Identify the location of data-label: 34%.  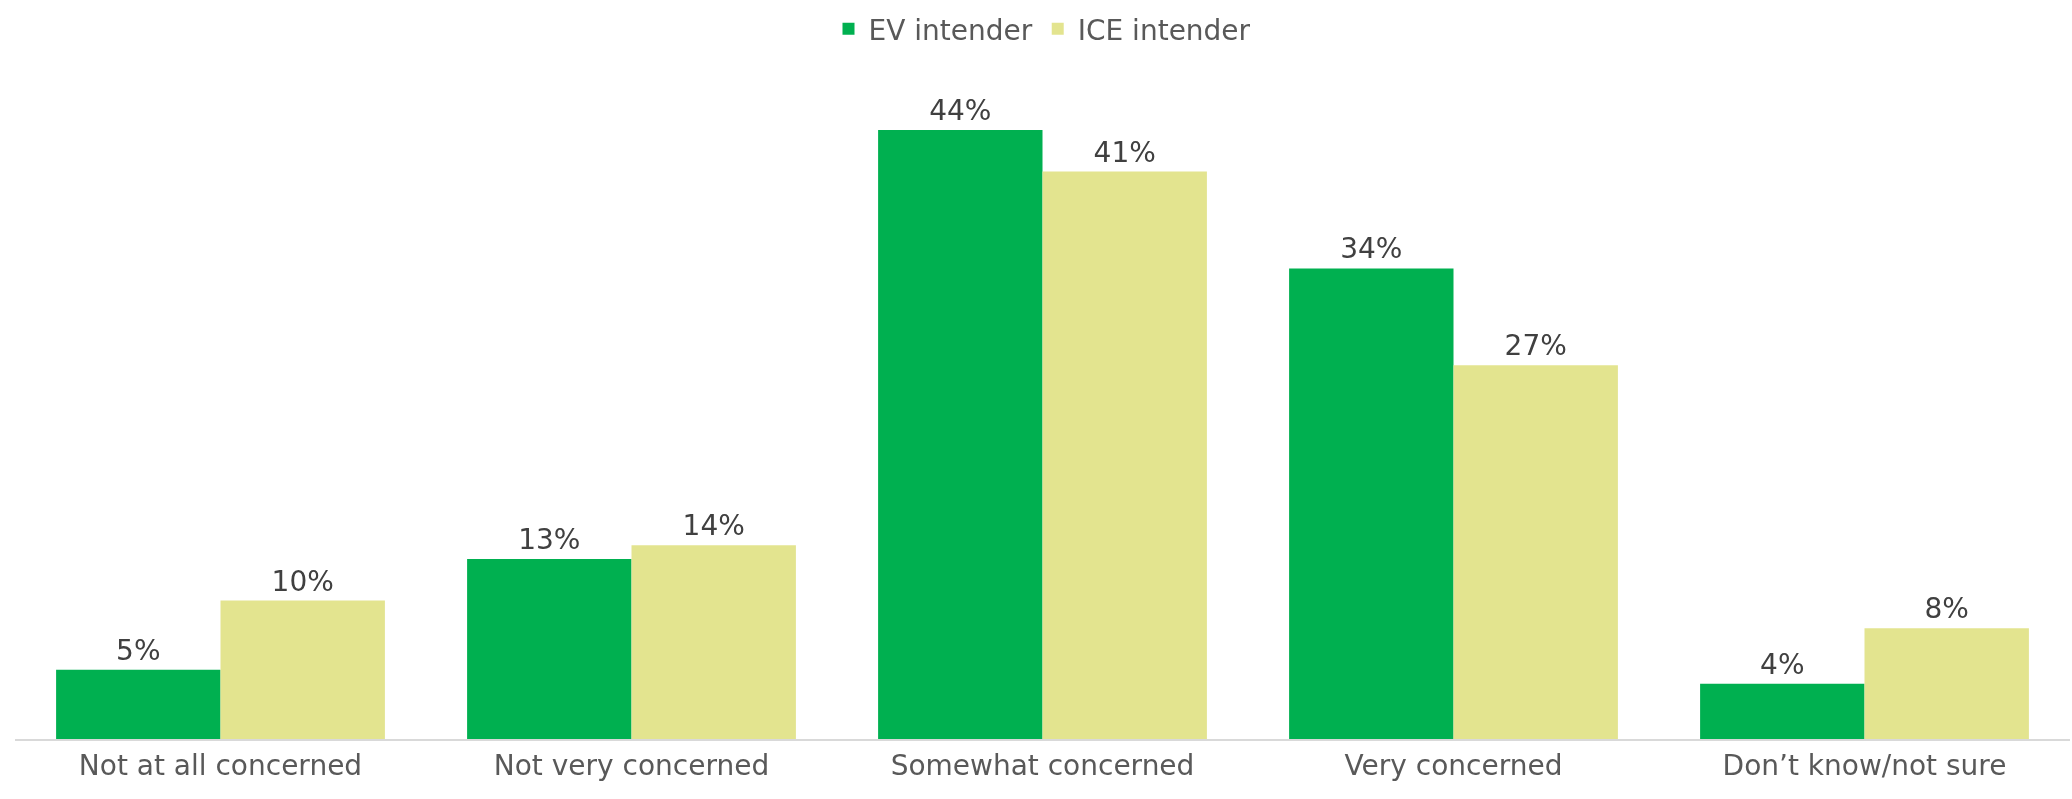
(1371, 249).